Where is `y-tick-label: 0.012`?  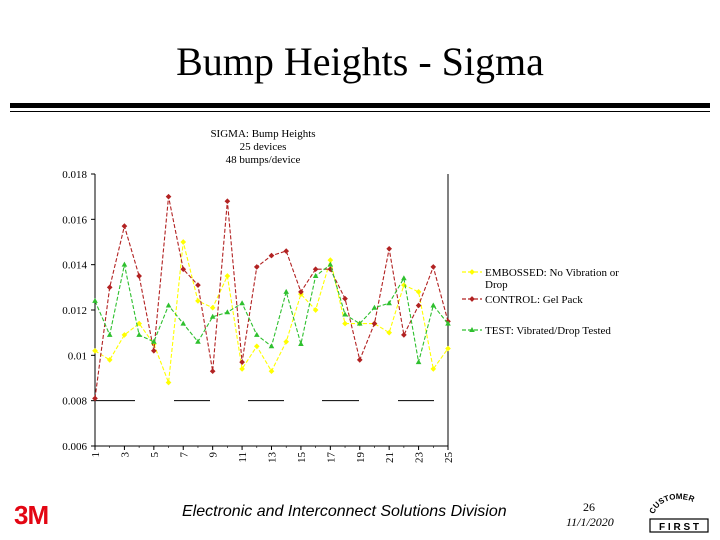
y-tick-label: 0.012 is located at coordinates (74, 311).